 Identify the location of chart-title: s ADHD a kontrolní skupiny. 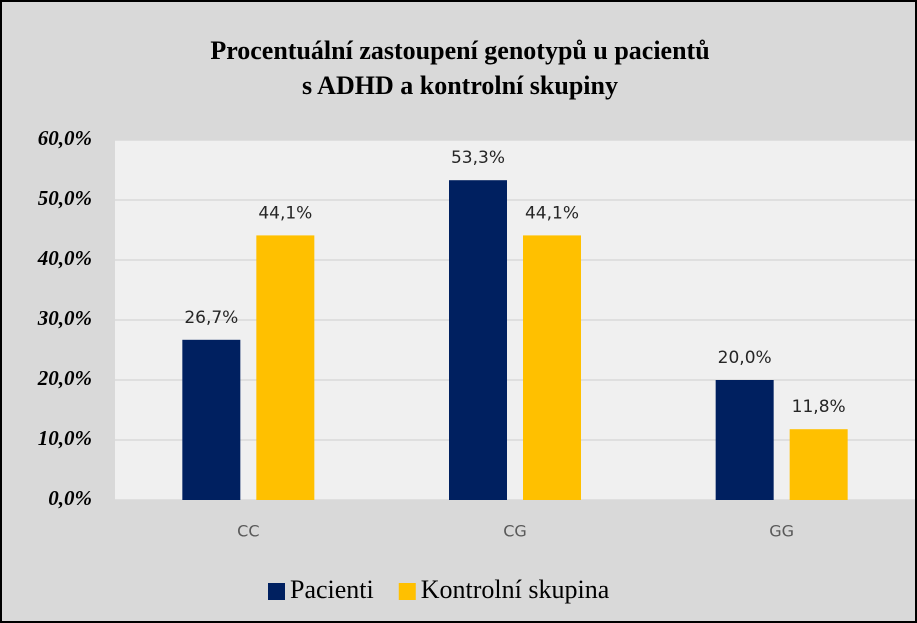
(460, 85).